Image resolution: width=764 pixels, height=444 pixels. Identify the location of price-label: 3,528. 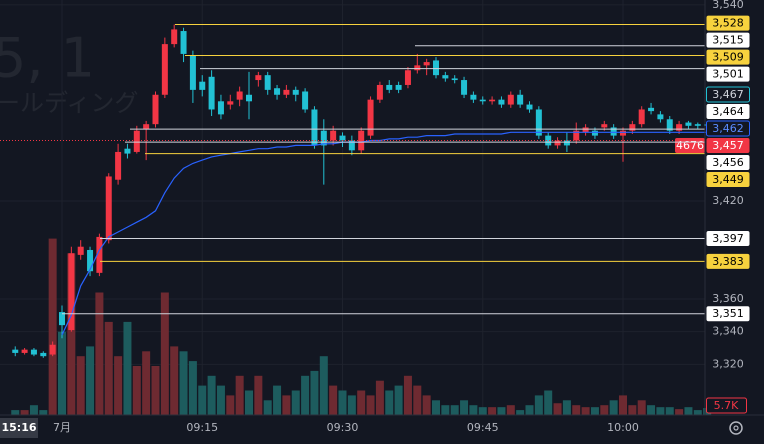
(728, 23).